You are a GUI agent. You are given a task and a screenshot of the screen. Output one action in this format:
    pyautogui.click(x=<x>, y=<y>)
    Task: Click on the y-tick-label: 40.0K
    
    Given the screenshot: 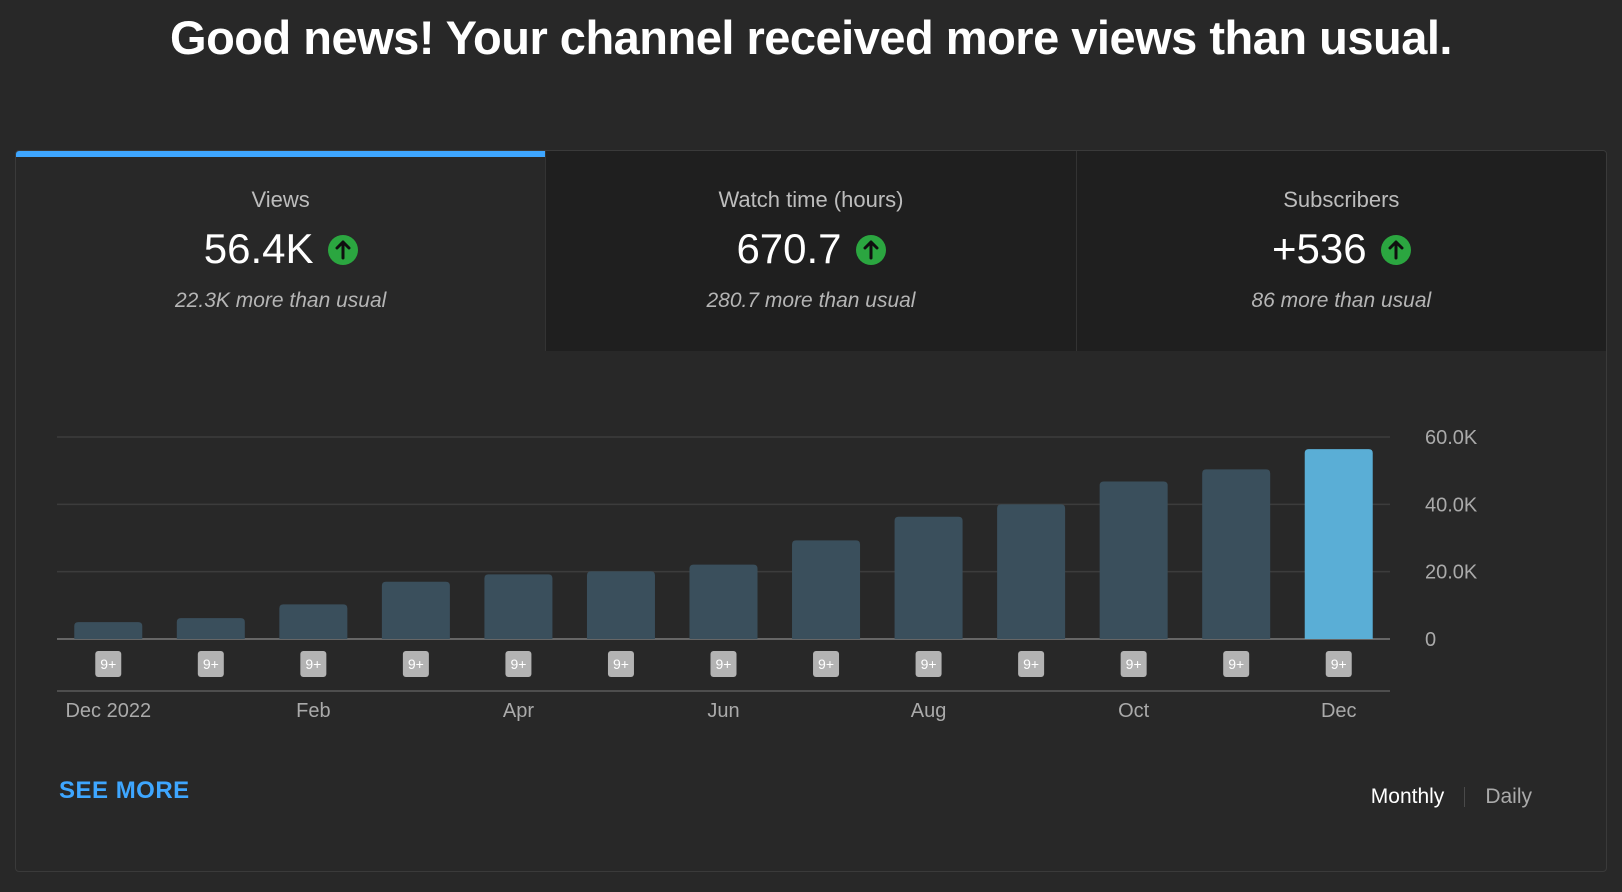 What is the action you would take?
    pyautogui.click(x=1451, y=505)
    